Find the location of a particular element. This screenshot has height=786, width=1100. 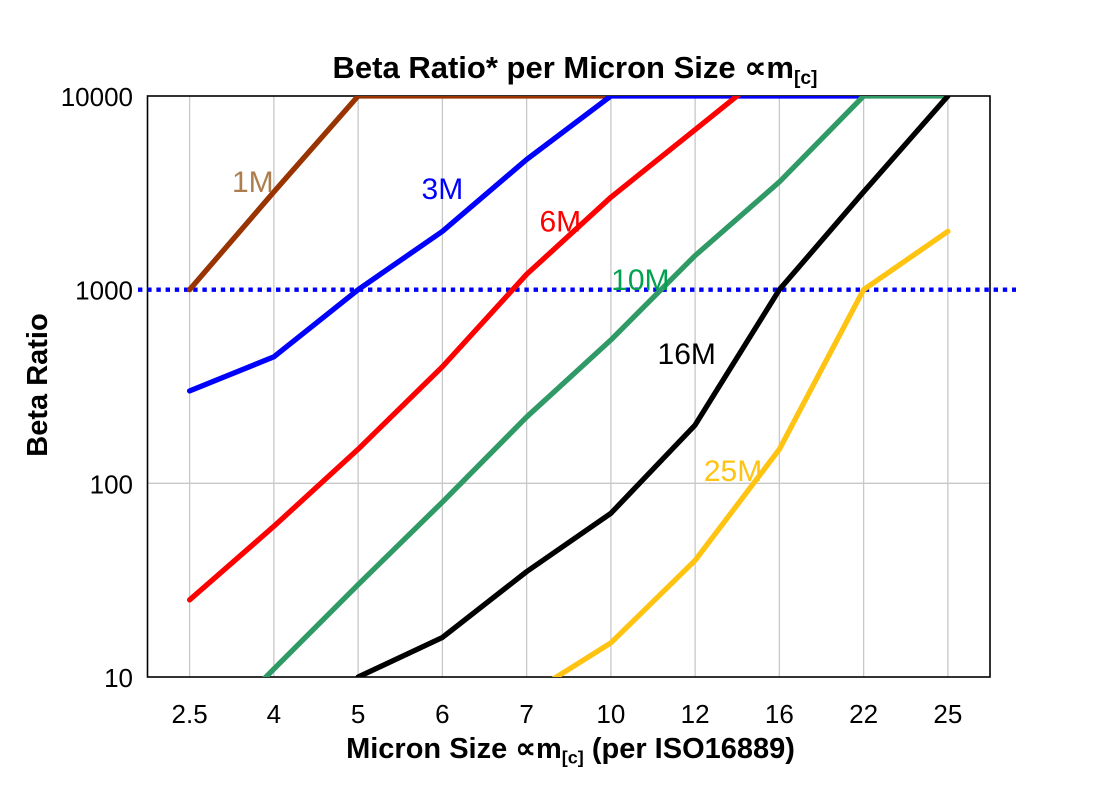

series-label-10M: 10M is located at coordinates (640, 280).